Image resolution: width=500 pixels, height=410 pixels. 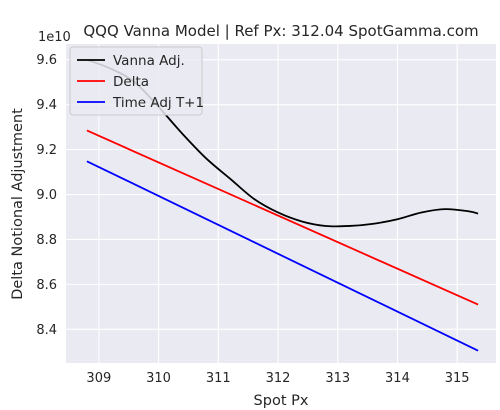 What do you see at coordinates (218, 378) in the screenshot?
I see `x-tick-label: 311` at bounding box center [218, 378].